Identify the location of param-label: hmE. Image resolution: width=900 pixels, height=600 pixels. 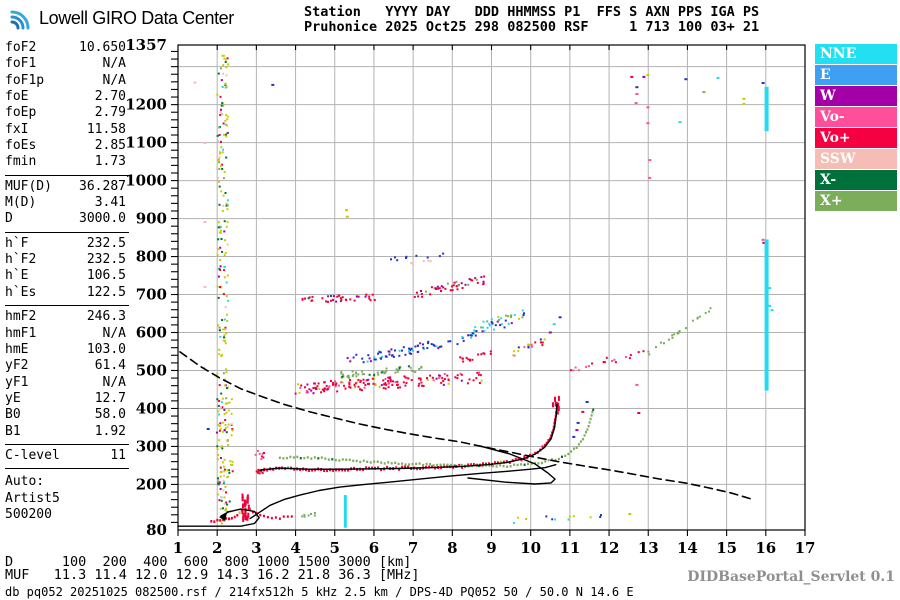
(17, 349).